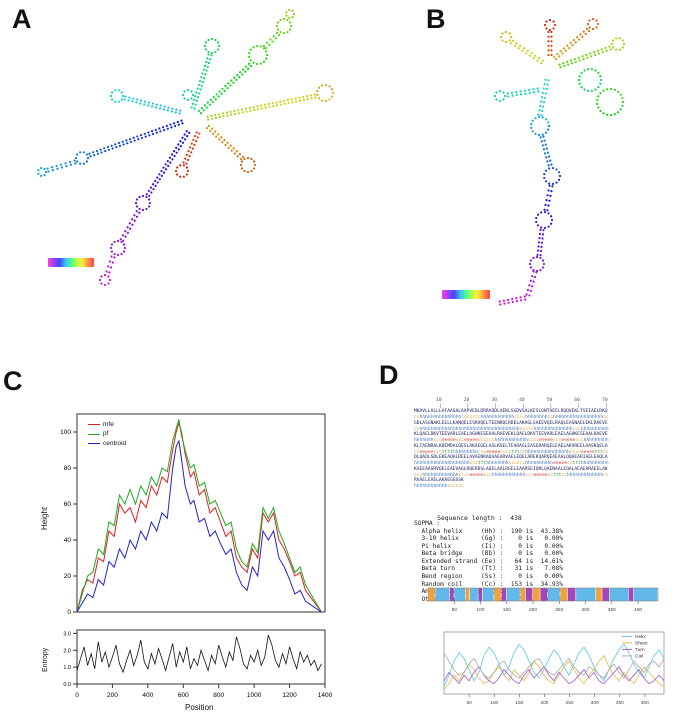 The height and width of the screenshot is (717, 685). I want to click on legend-item-centroid: centroid, so click(107, 443).